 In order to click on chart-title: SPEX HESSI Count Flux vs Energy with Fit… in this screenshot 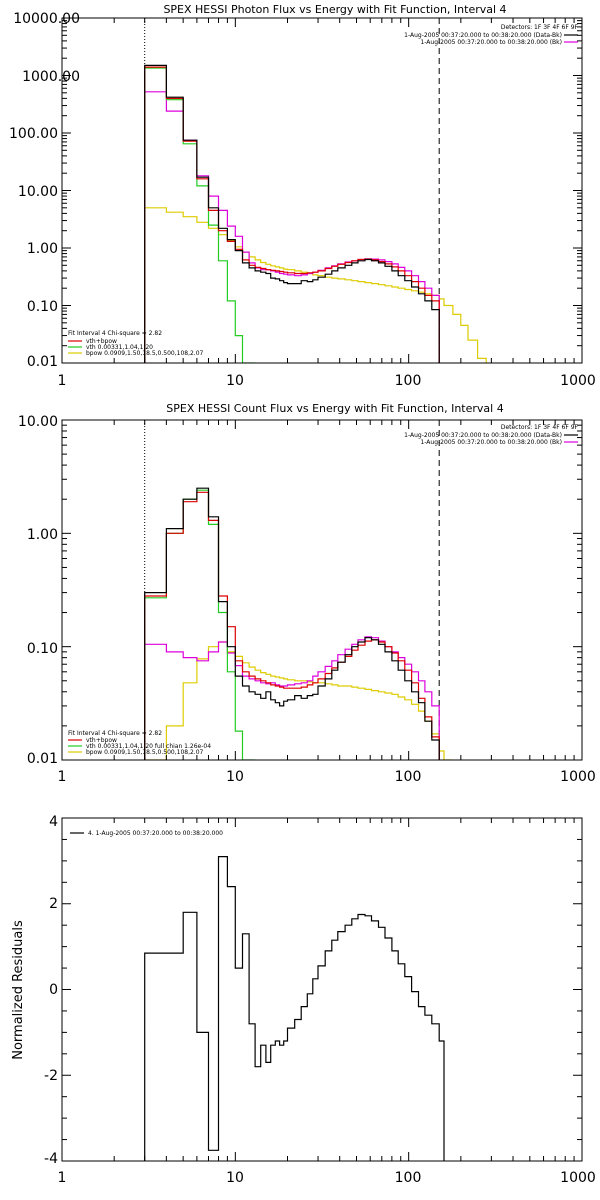, I will do `click(334, 408)`.